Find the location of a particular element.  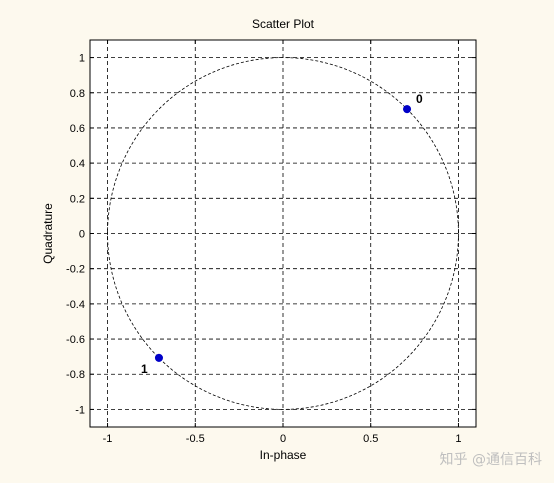

y-tick-label: 0.6 is located at coordinates (77, 129).